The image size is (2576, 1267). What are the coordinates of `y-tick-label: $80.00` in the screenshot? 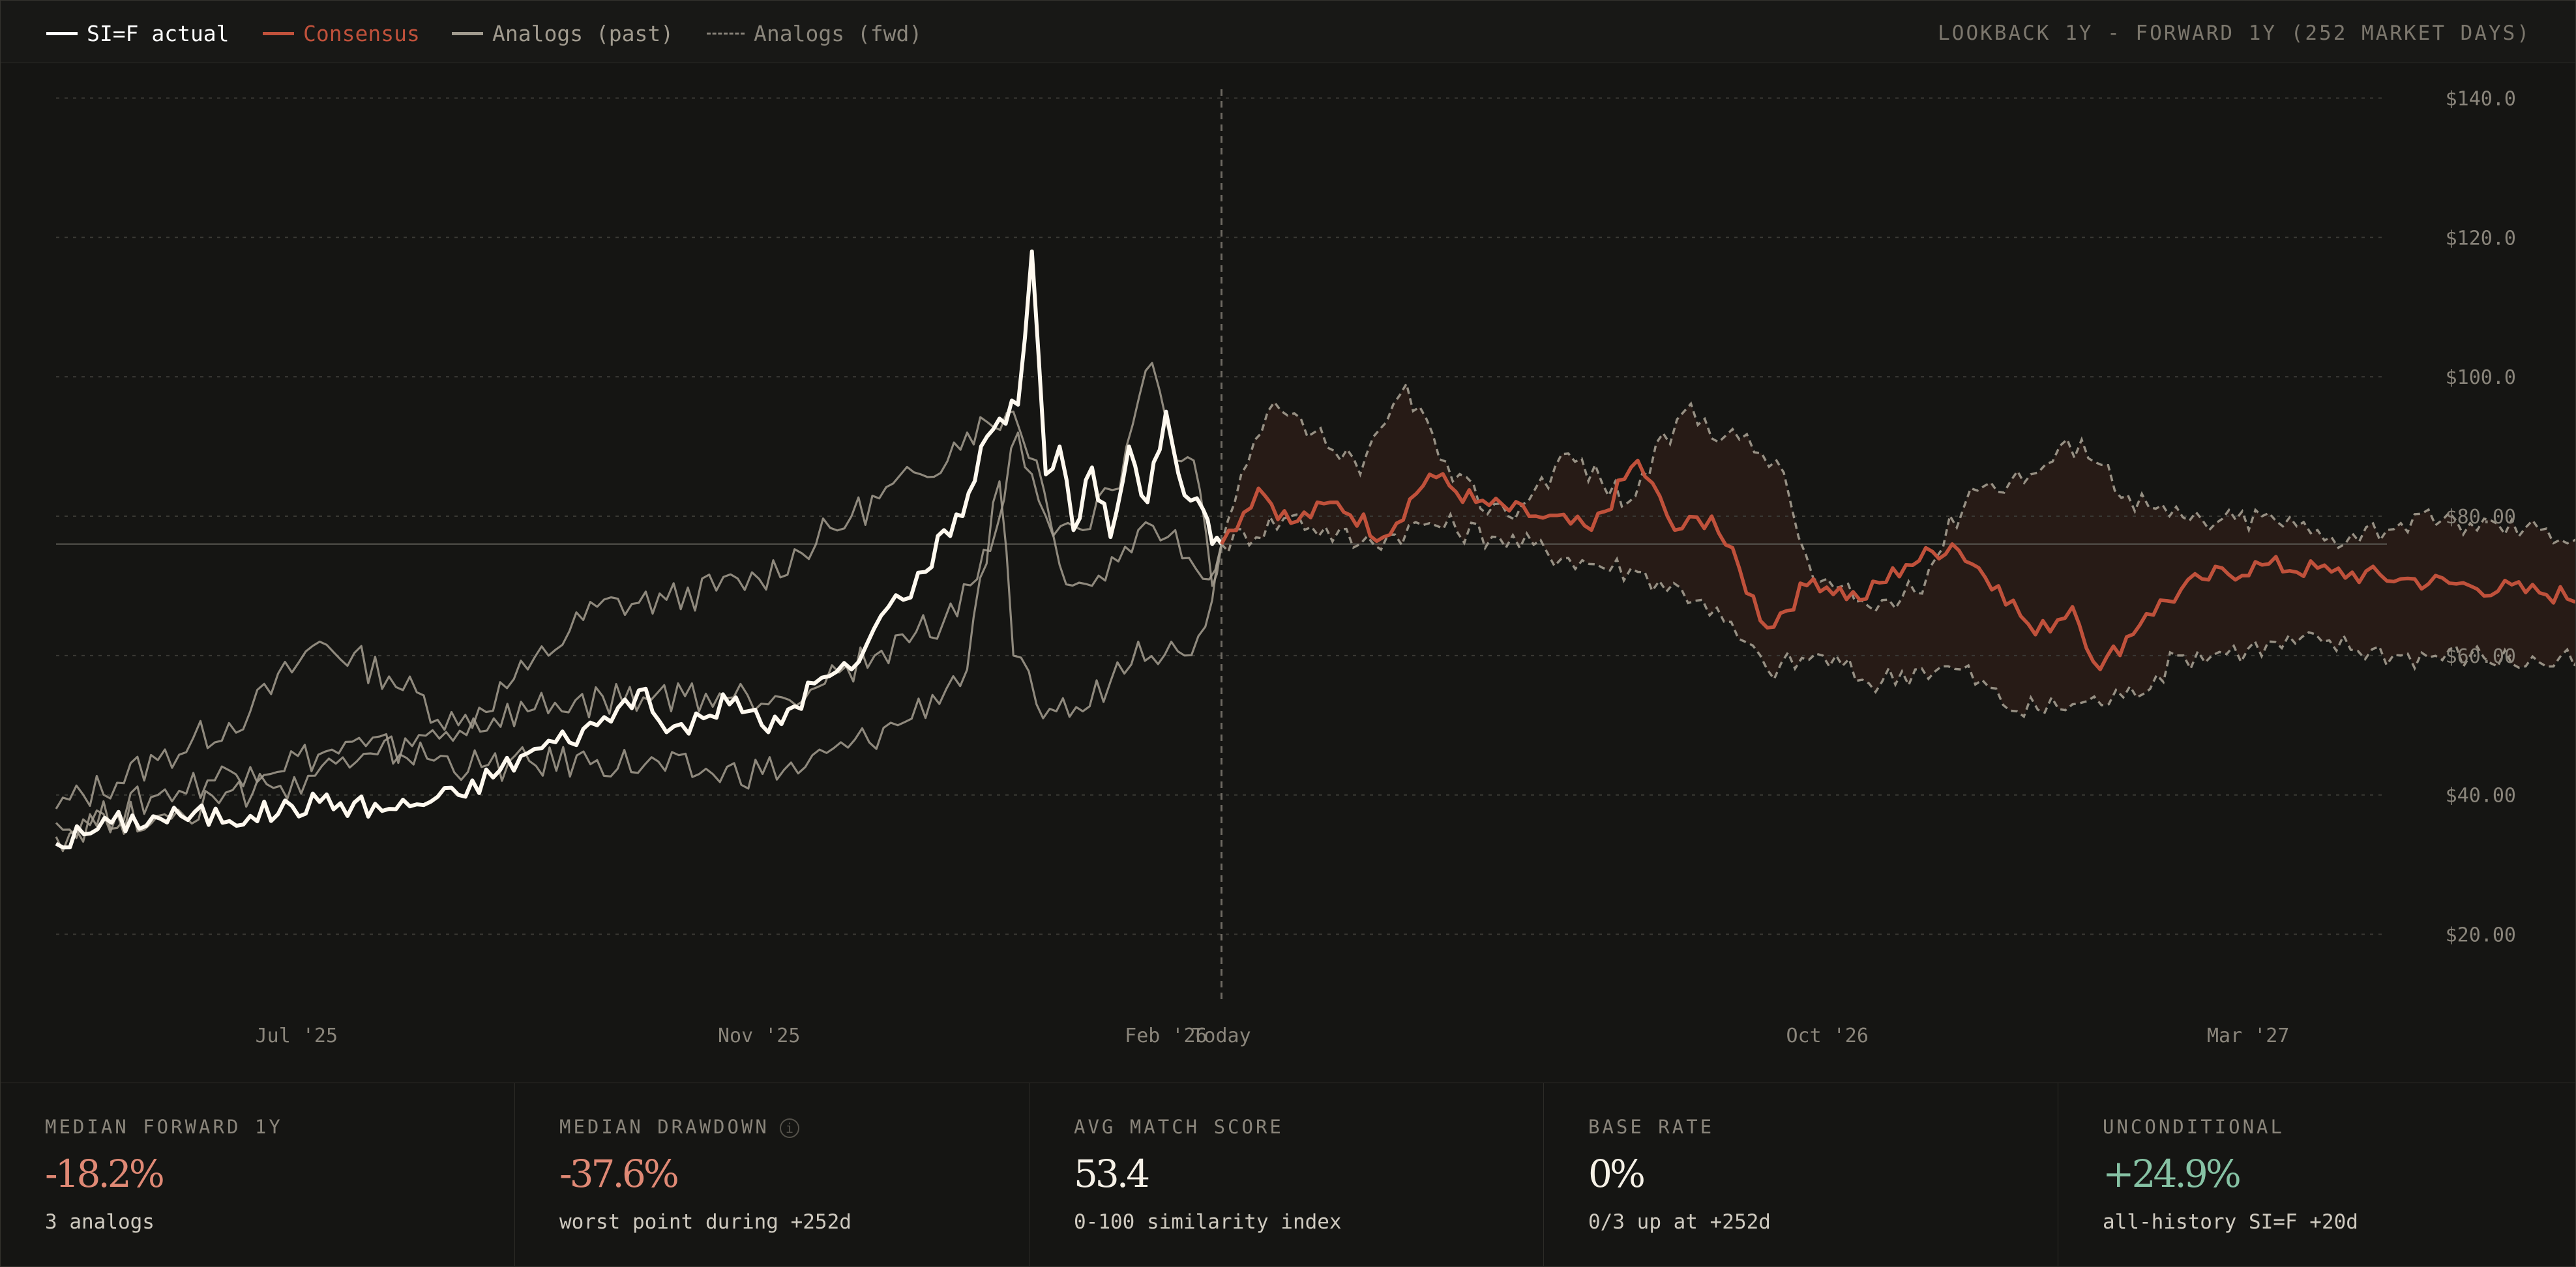 It's located at (2481, 518).